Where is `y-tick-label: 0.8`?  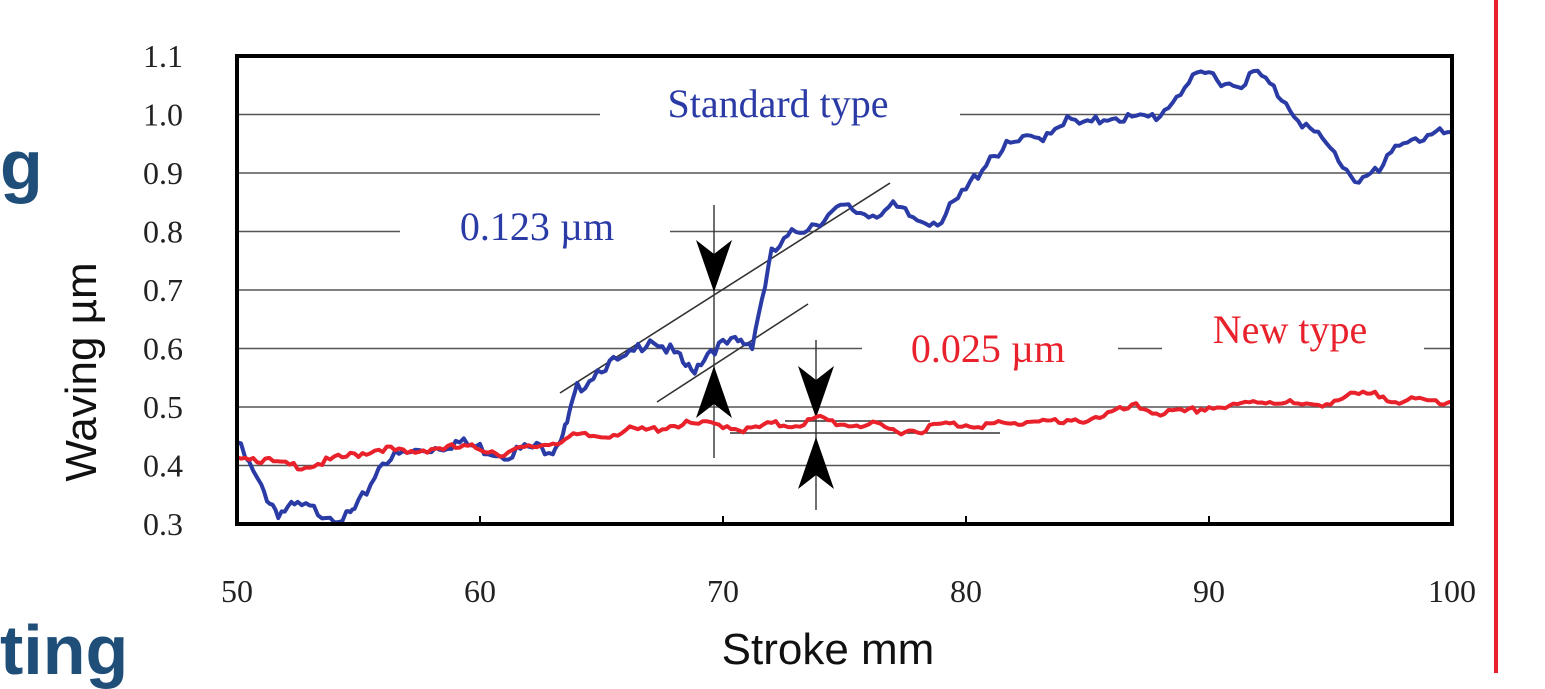
y-tick-label: 0.8 is located at coordinates (163, 232).